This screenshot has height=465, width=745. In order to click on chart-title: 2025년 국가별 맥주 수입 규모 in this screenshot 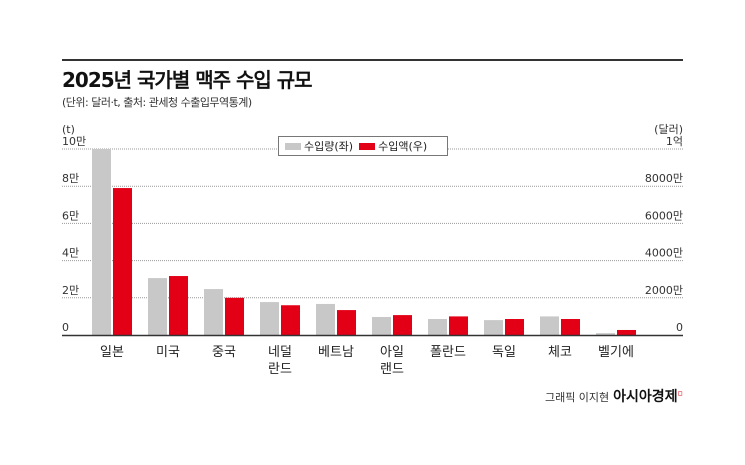, I will do `click(187, 80)`.